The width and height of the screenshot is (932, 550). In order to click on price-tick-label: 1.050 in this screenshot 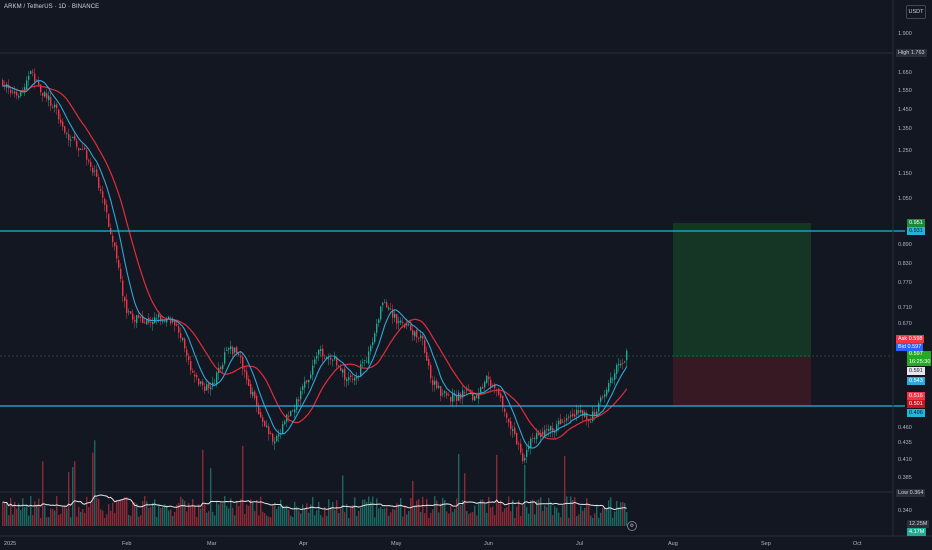, I will do `click(905, 199)`.